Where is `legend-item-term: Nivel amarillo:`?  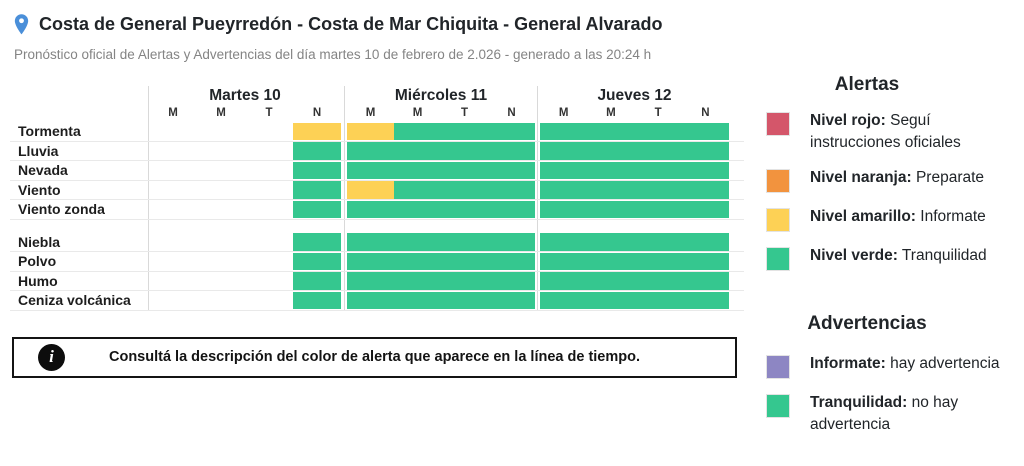
legend-item-term: Nivel amarillo: is located at coordinates (863, 216).